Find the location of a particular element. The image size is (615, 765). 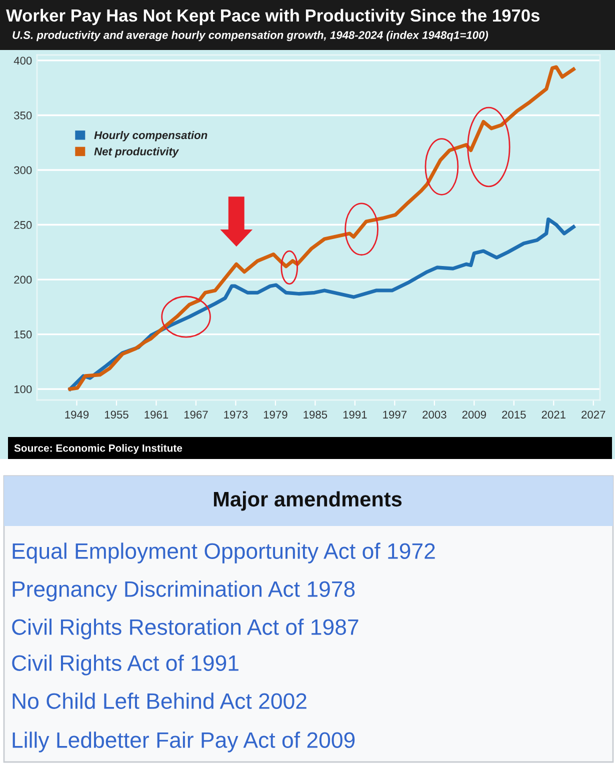

x-tick-label: 1973 is located at coordinates (236, 414).